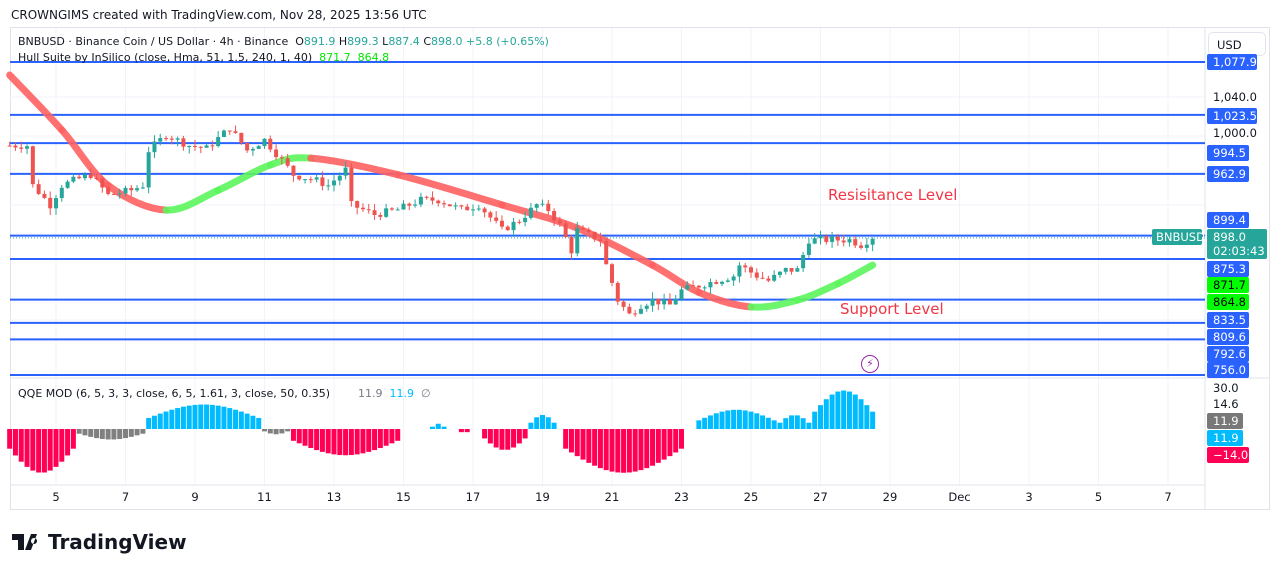 The image size is (1281, 571). I want to click on level-label: 899.4, so click(1228, 220).